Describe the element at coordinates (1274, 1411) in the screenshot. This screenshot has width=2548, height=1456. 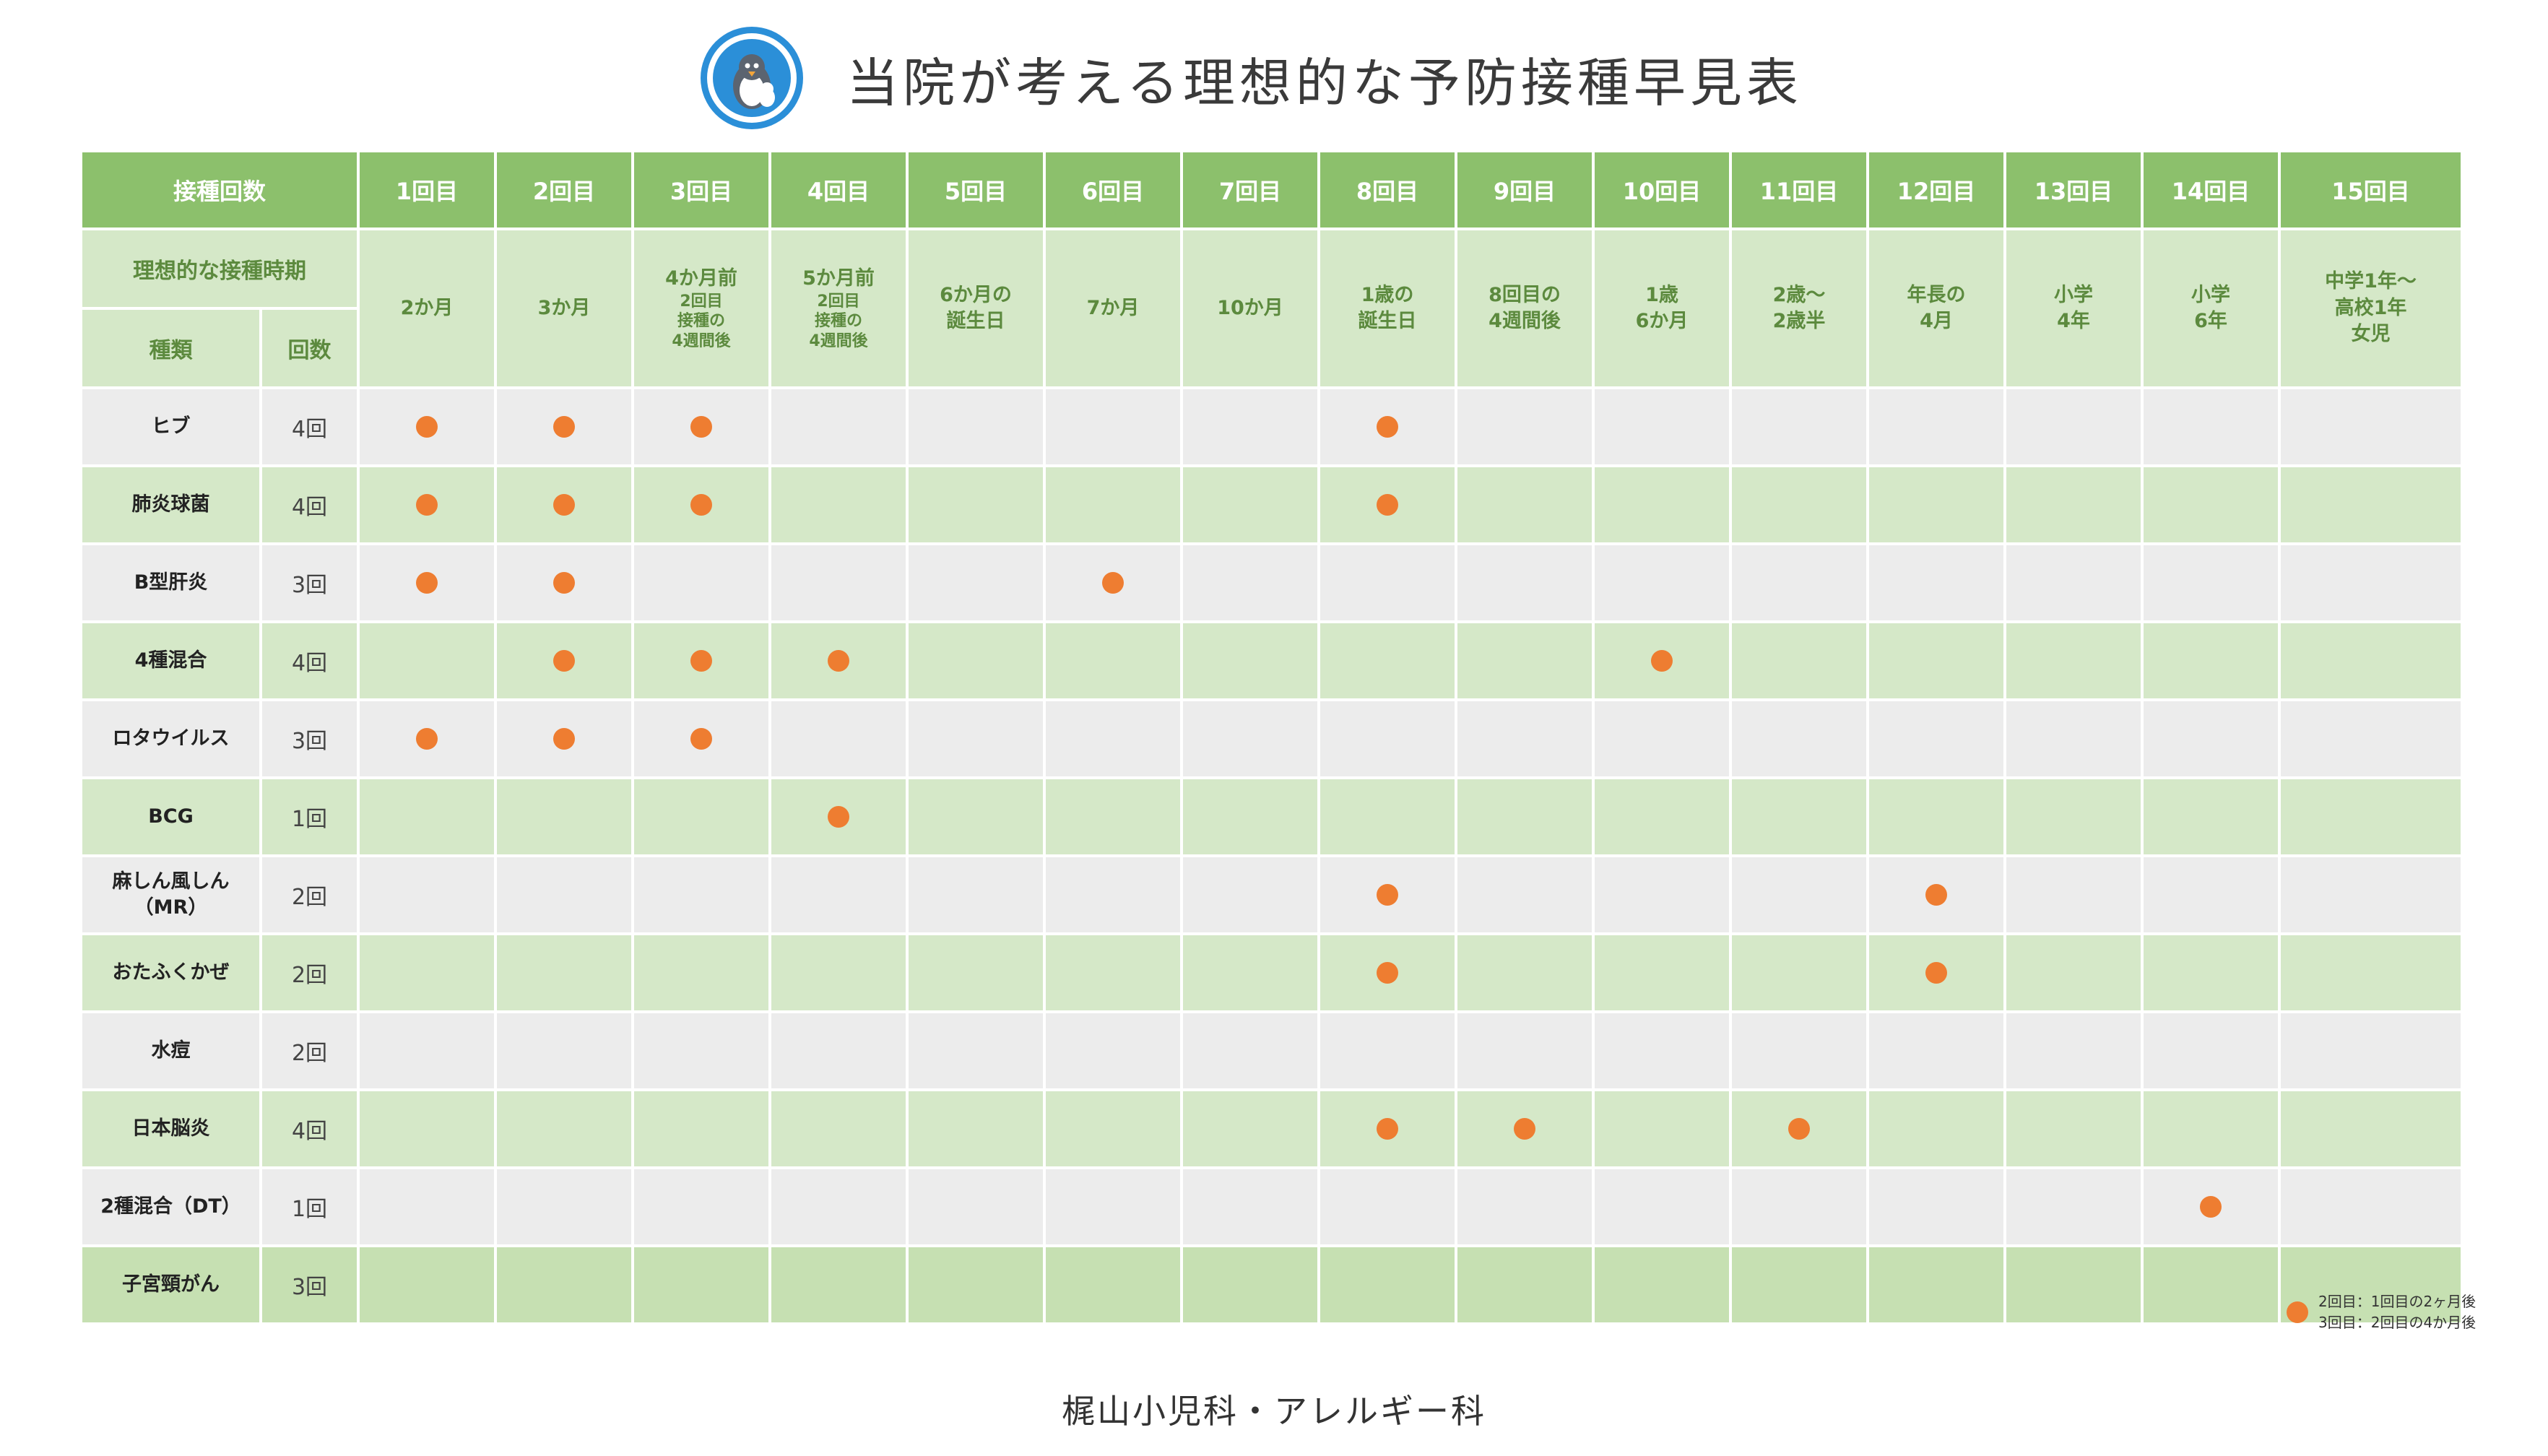
I see `clinic-name-footer: 梶山小児科・アレルギー科` at that location.